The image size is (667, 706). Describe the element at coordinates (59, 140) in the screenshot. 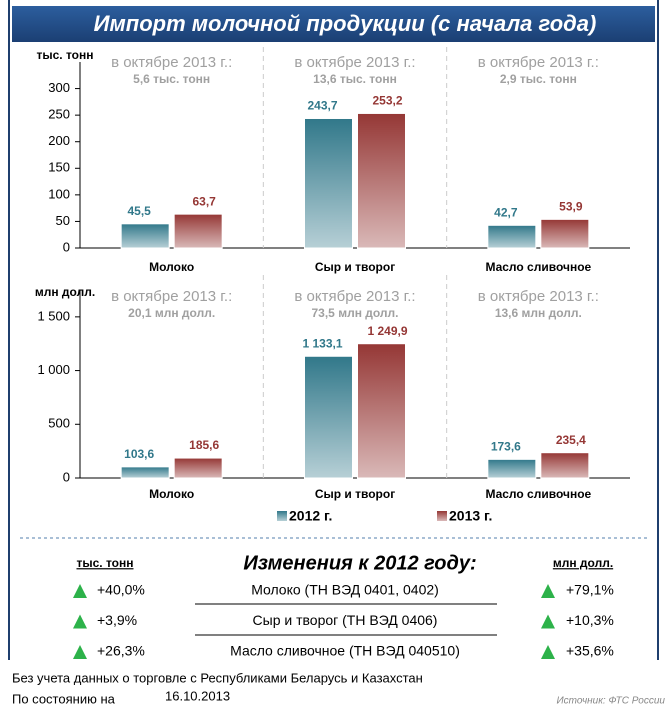

I see `y-tick-label: 200` at that location.